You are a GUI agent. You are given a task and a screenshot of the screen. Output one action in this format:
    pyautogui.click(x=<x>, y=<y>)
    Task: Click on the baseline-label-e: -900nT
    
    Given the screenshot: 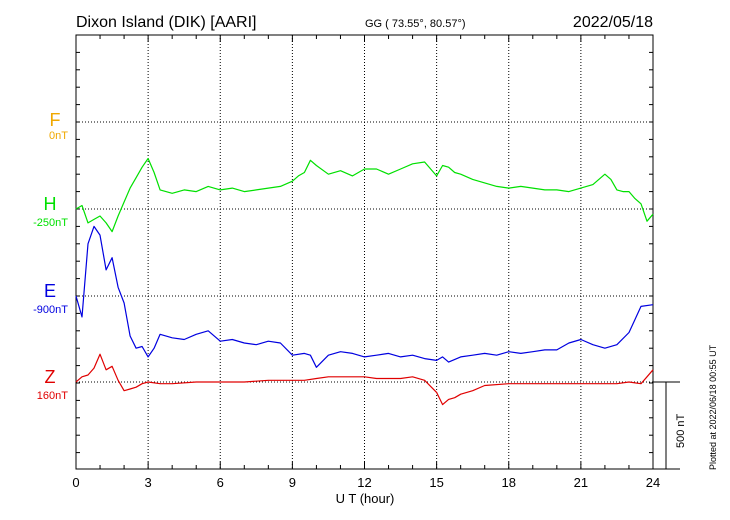 What is the action you would take?
    pyautogui.click(x=50, y=310)
    